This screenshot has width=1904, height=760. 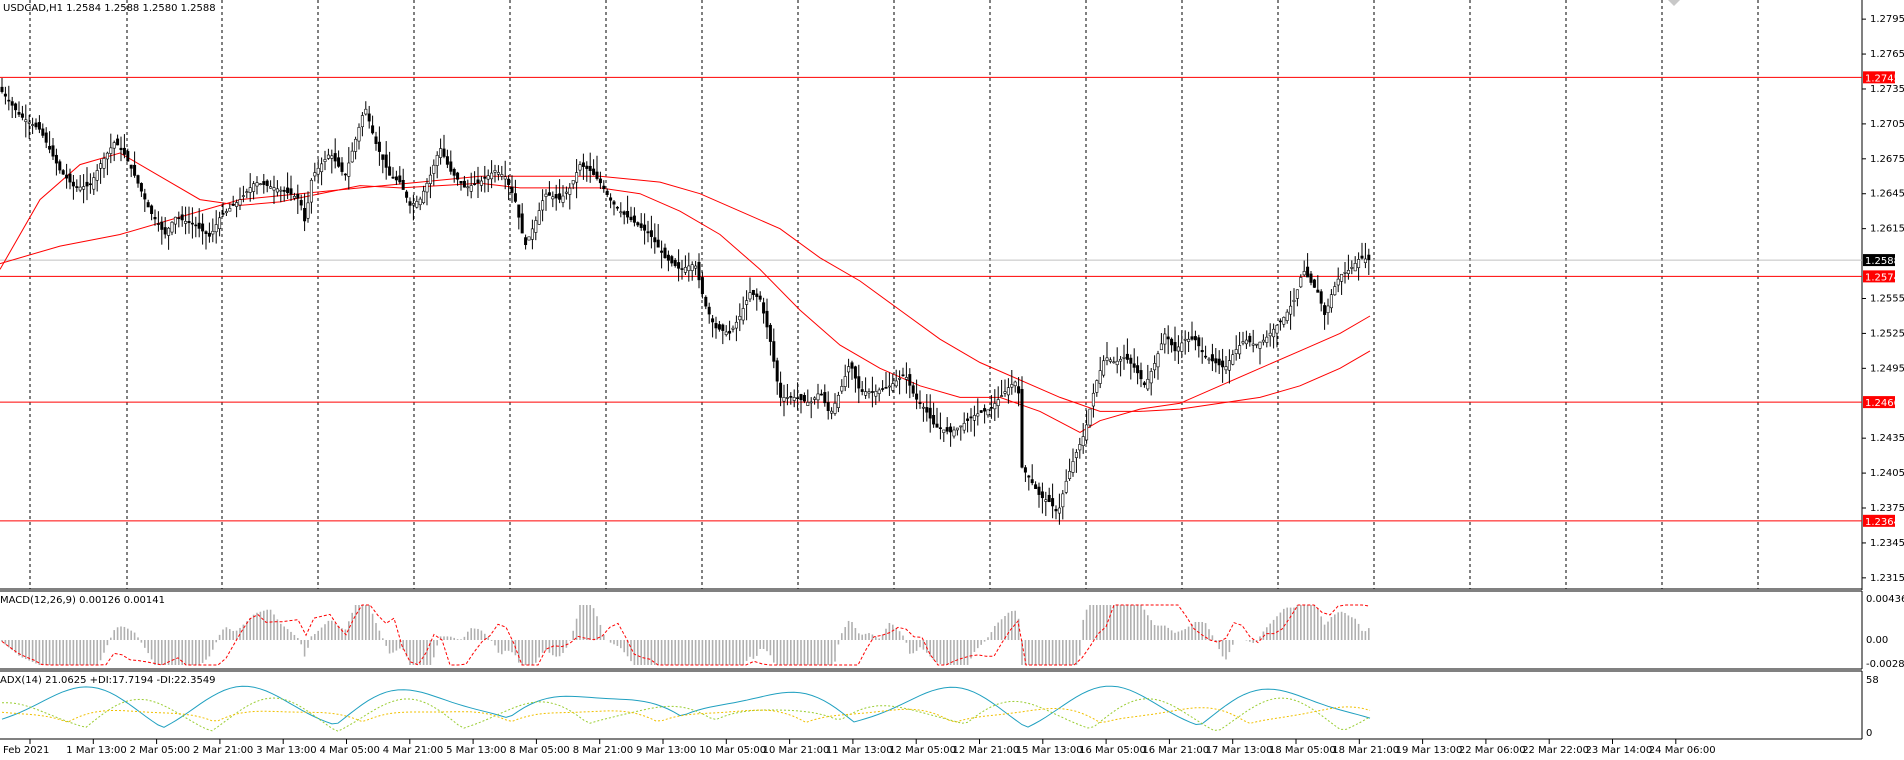 What do you see at coordinates (666, 750) in the screenshot?
I see `time-tick-label: 9 Mar 13:00` at bounding box center [666, 750].